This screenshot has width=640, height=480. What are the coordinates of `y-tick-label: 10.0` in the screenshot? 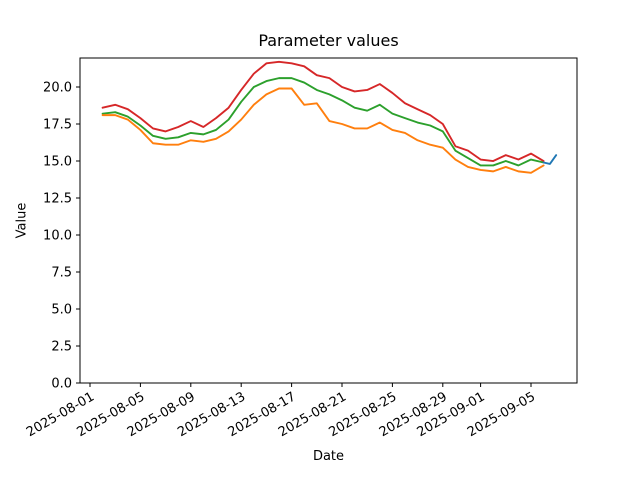 It's located at (57, 236).